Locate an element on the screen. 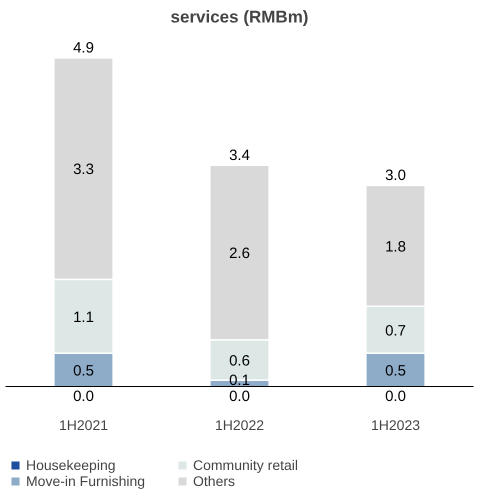  x-tick-label: 1H2021 is located at coordinates (83, 424).